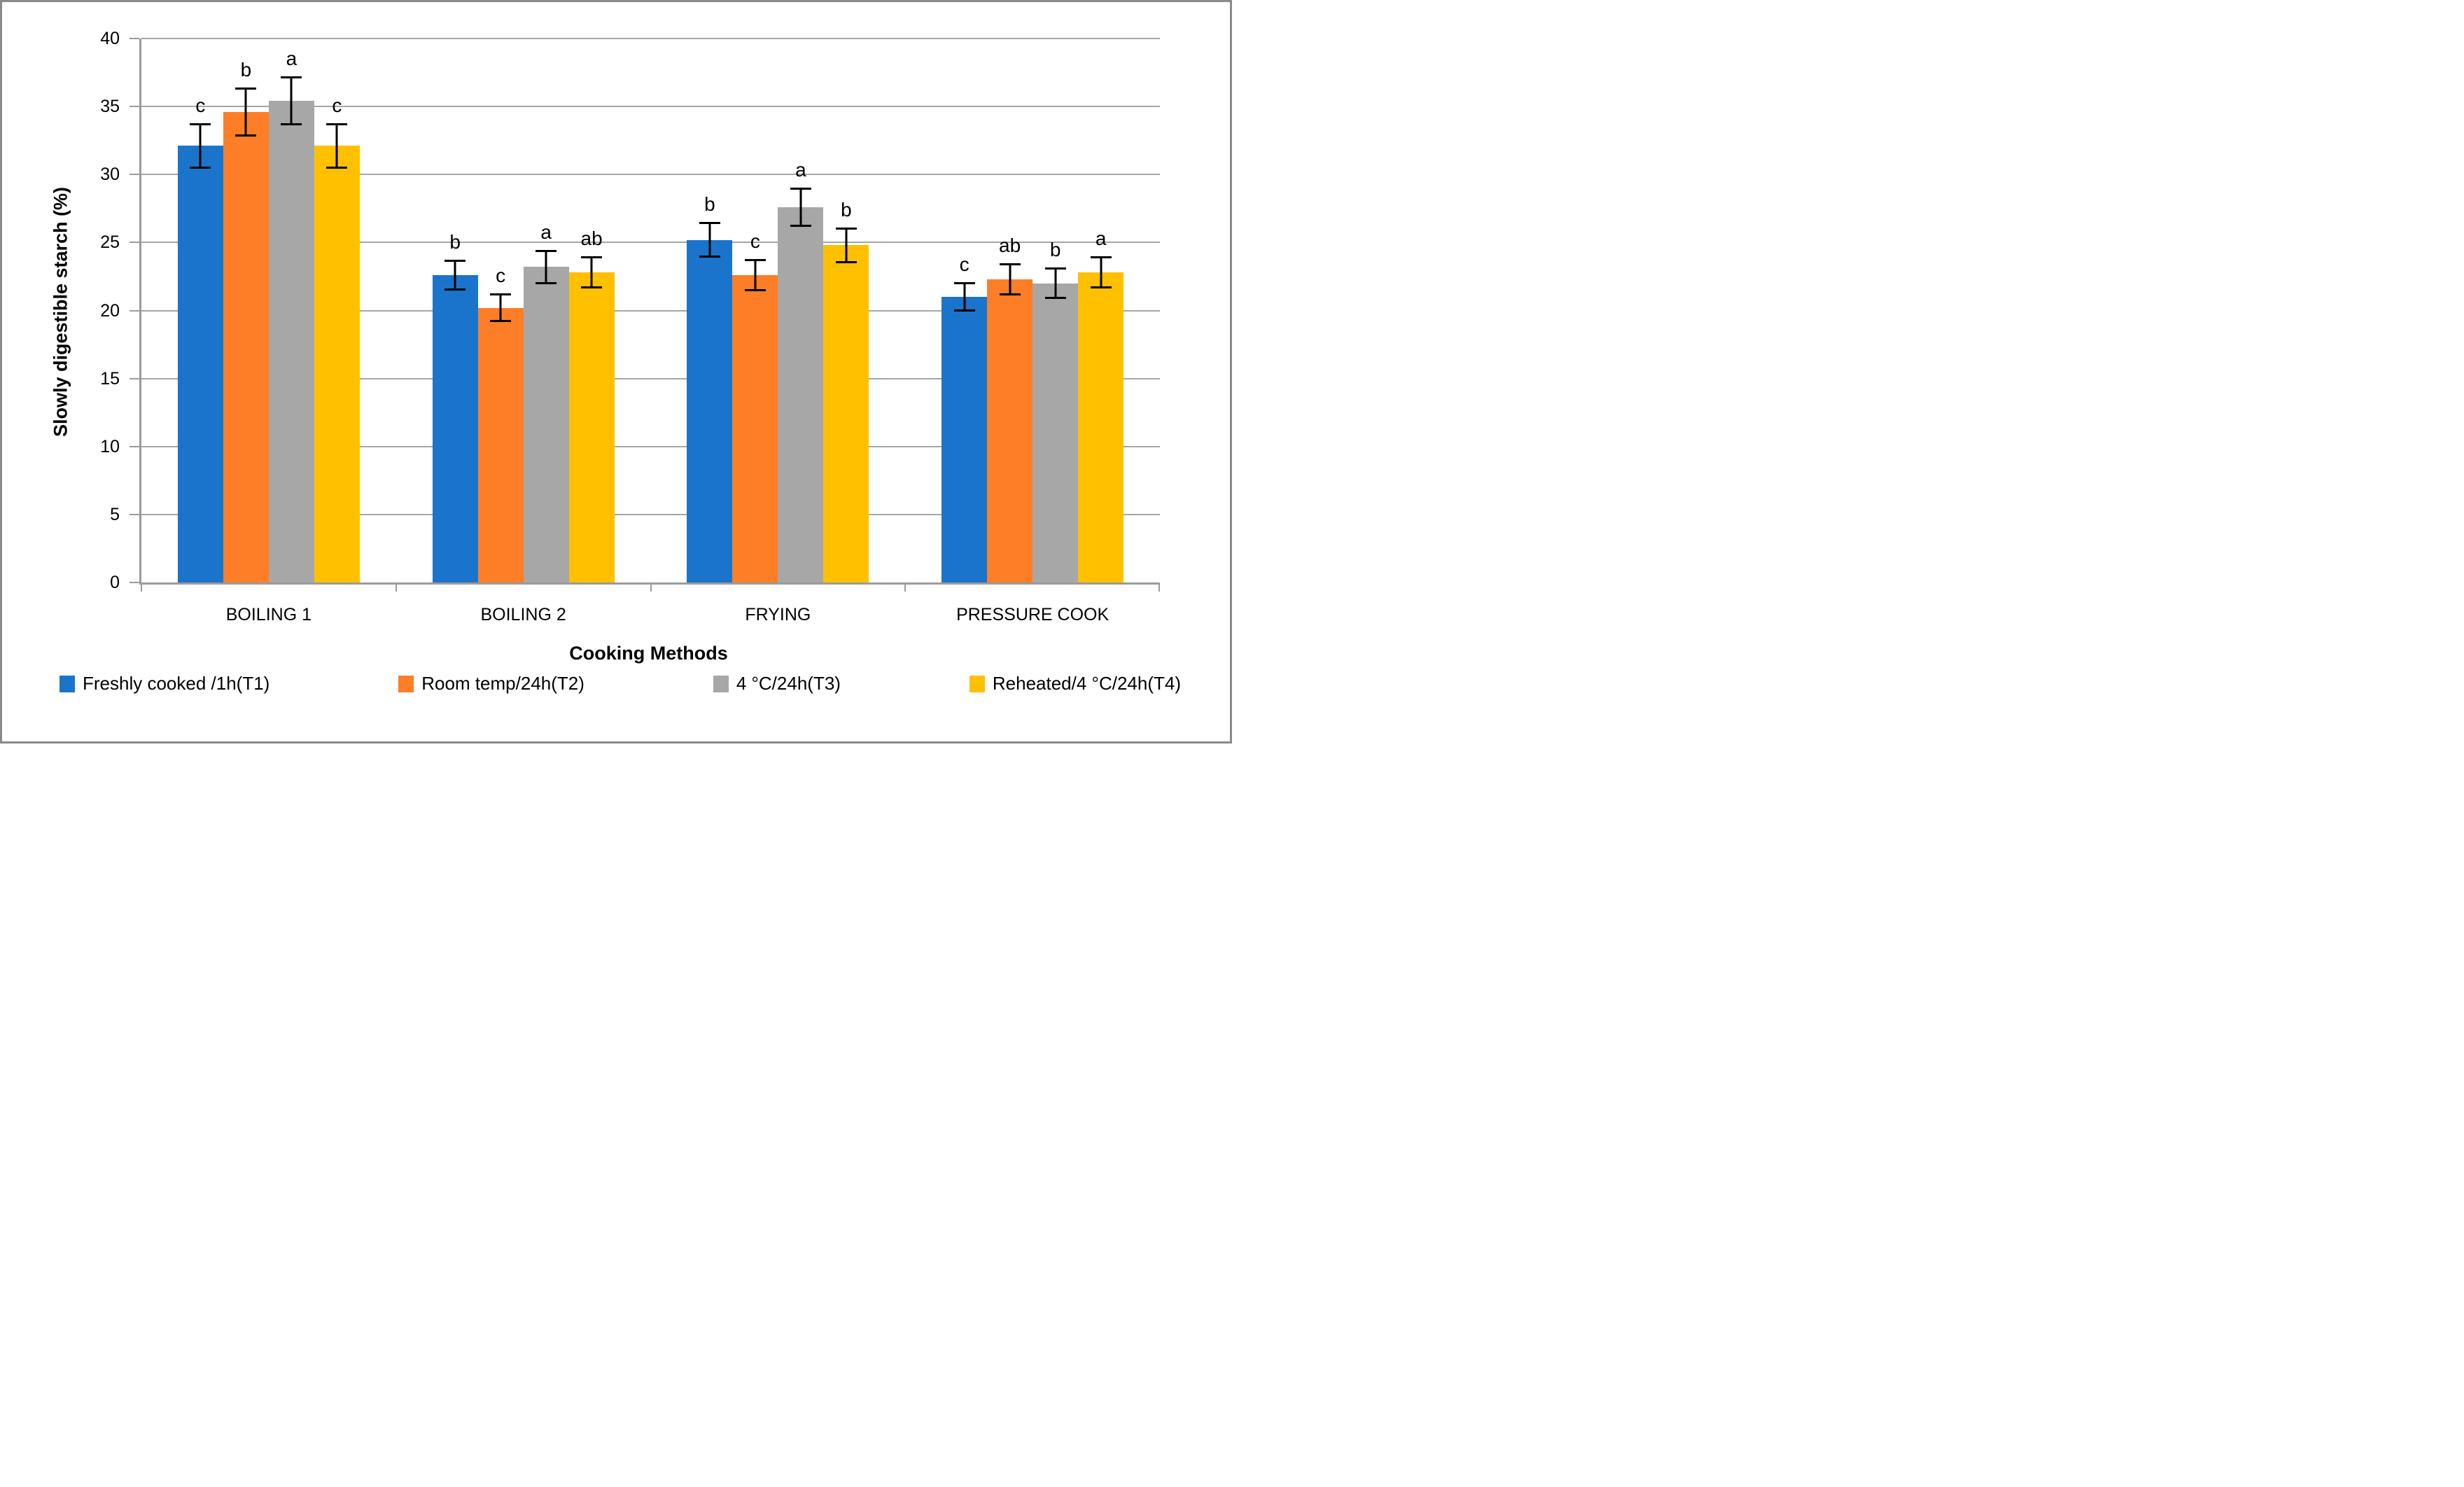 Image resolution: width=2464 pixels, height=1487 pixels. Describe the element at coordinates (1086, 683) in the screenshot. I see `legend-label: Reheated/4 °C/24h(T4)` at that location.